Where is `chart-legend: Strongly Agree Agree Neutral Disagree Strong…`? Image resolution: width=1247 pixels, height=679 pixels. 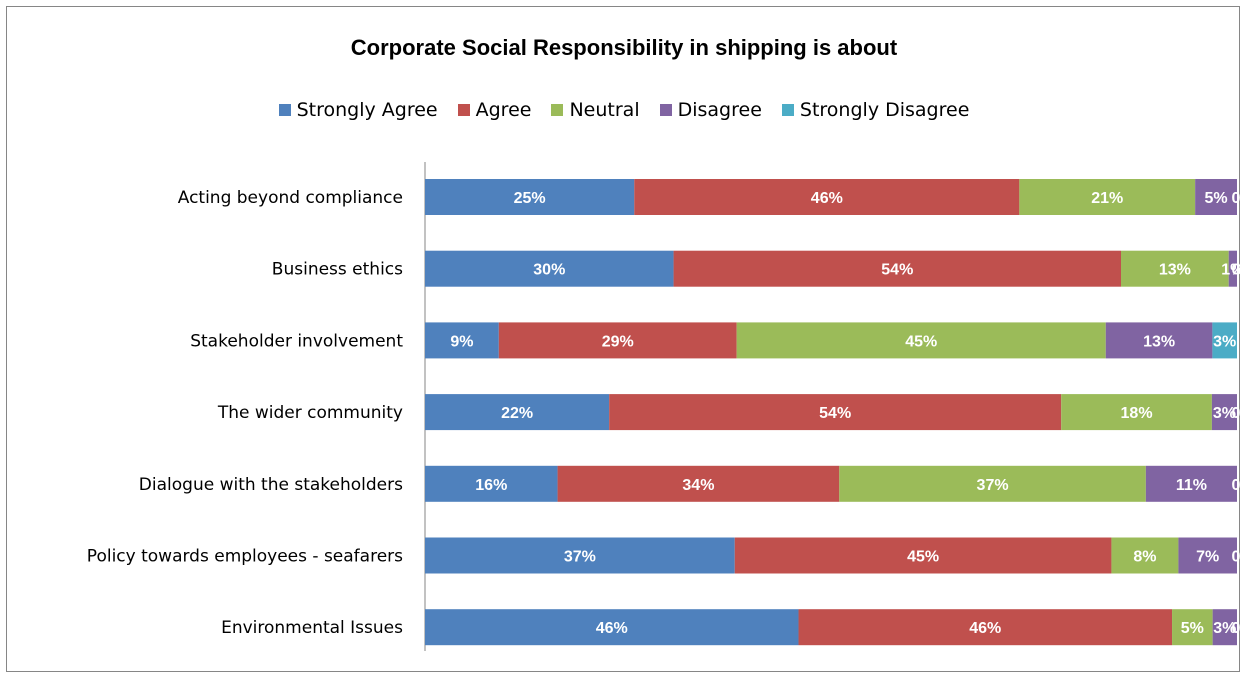 chart-legend: Strongly Agree Agree Neutral Disagree Strong… is located at coordinates (624, 110).